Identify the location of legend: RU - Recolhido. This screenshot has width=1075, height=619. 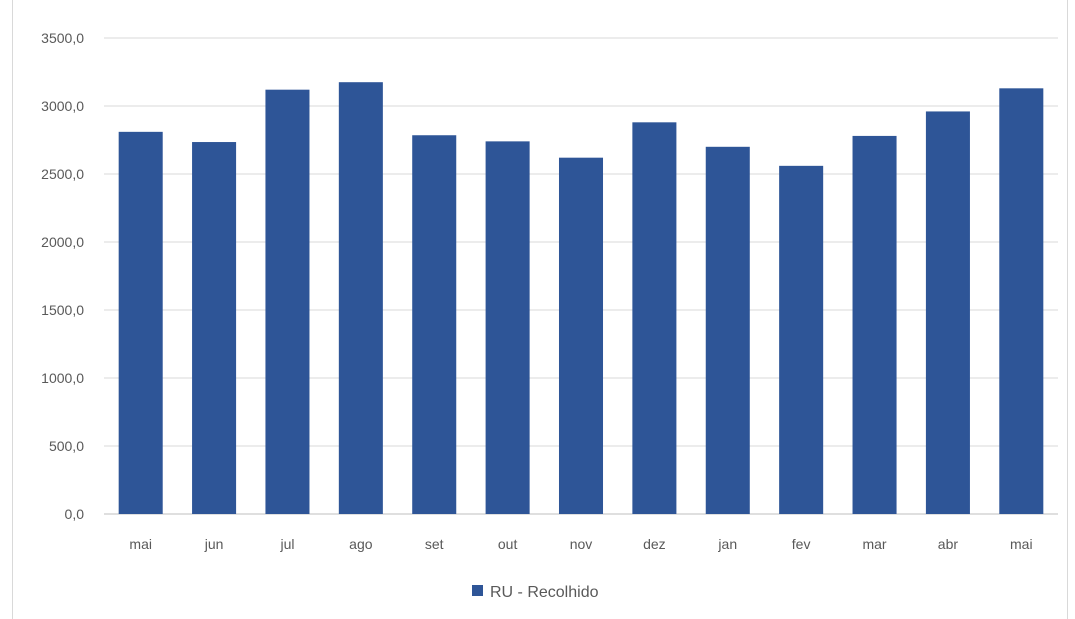
(535, 592).